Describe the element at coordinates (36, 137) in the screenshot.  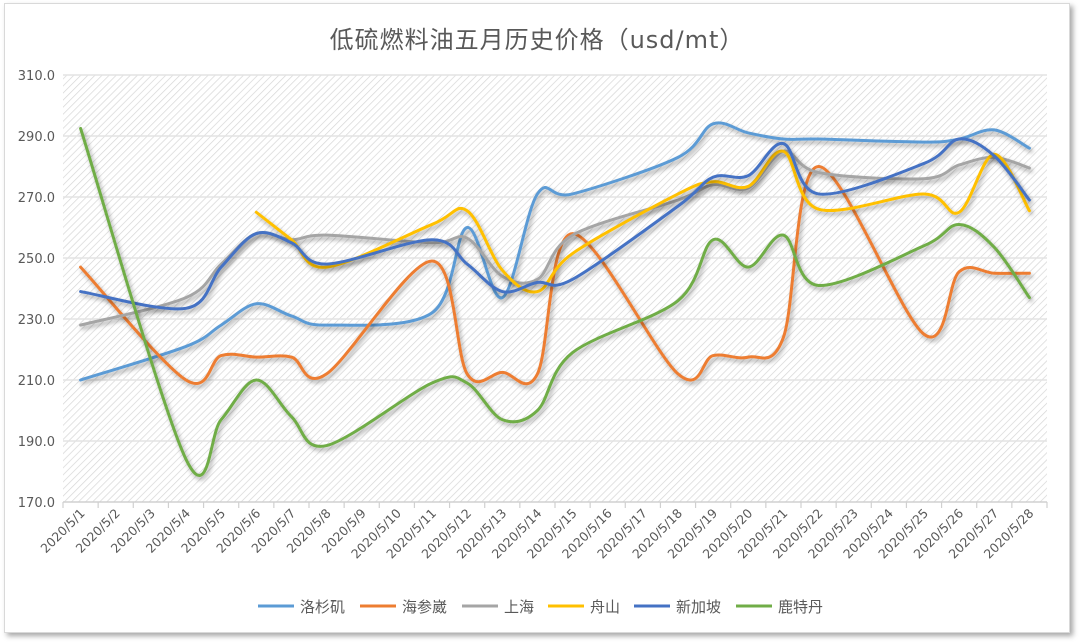
I see `y-tick-label: 290.0` at that location.